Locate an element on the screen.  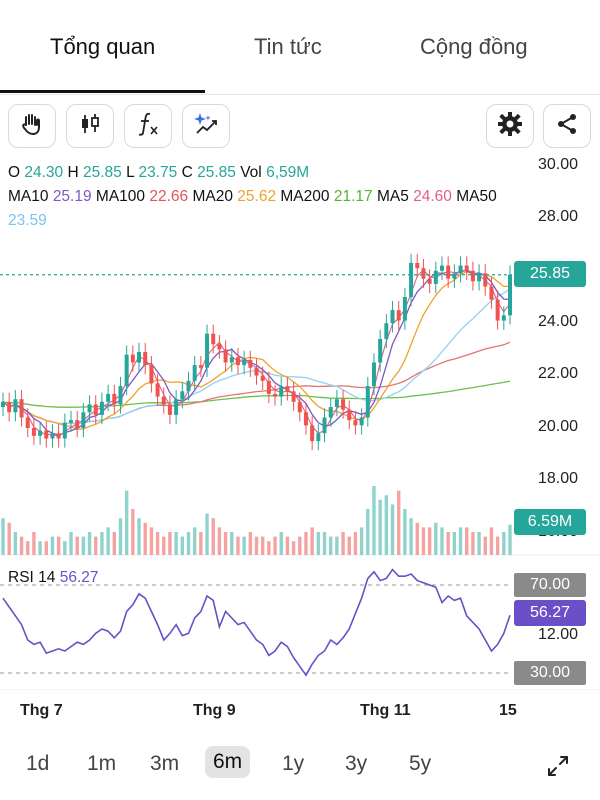
chart-type-button is located at coordinates (90, 126).